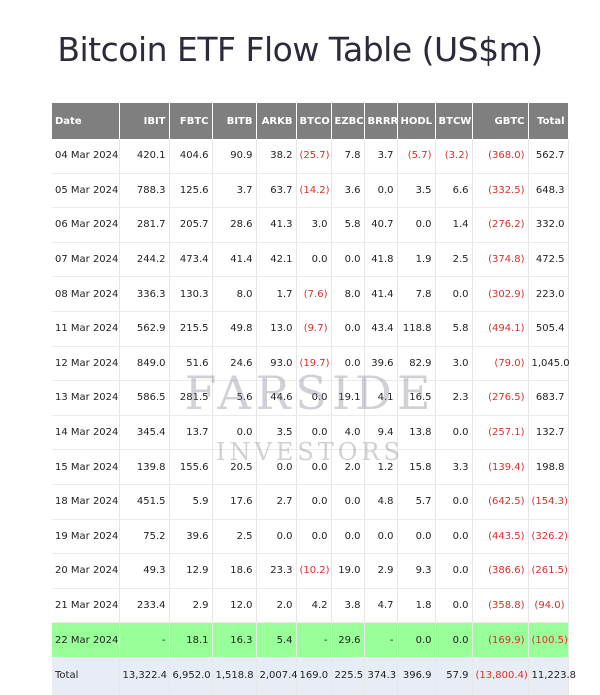 The image size is (600, 695). Describe the element at coordinates (500, 502) in the screenshot. I see `flow-cell-gbtc: (642.5)` at that location.